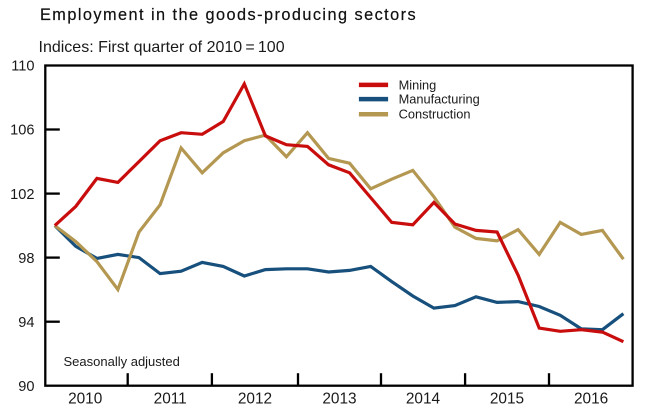 The width and height of the screenshot is (654, 416). I want to click on svg-text: 2013, so click(339, 399).